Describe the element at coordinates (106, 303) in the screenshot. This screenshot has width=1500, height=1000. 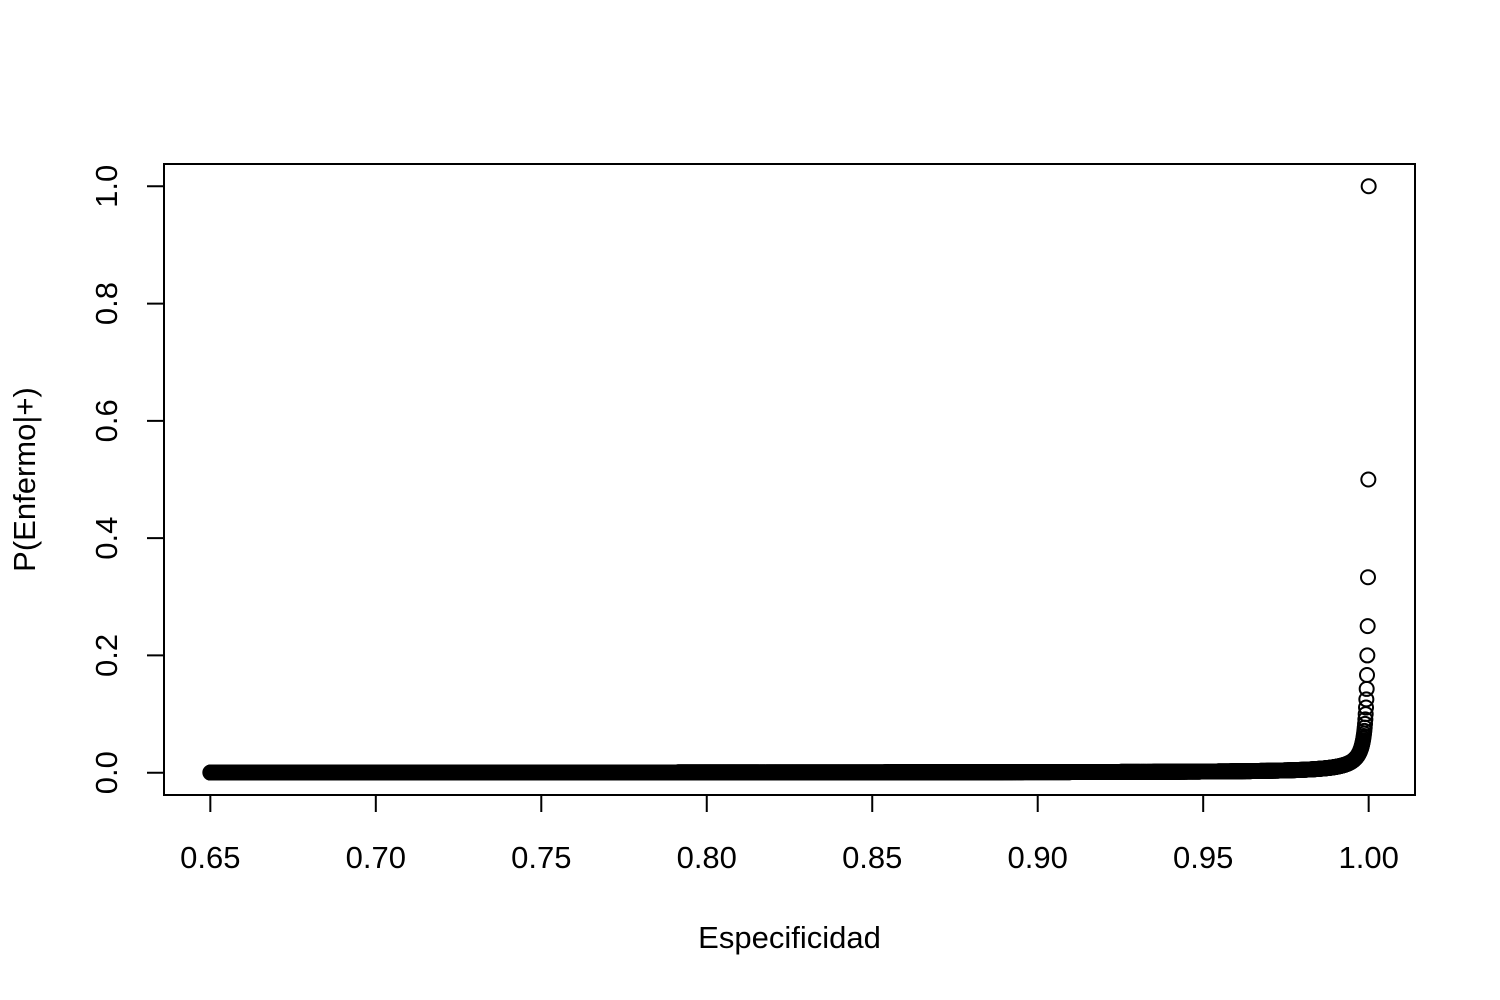
I see `y-tick-label: 0.8` at that location.